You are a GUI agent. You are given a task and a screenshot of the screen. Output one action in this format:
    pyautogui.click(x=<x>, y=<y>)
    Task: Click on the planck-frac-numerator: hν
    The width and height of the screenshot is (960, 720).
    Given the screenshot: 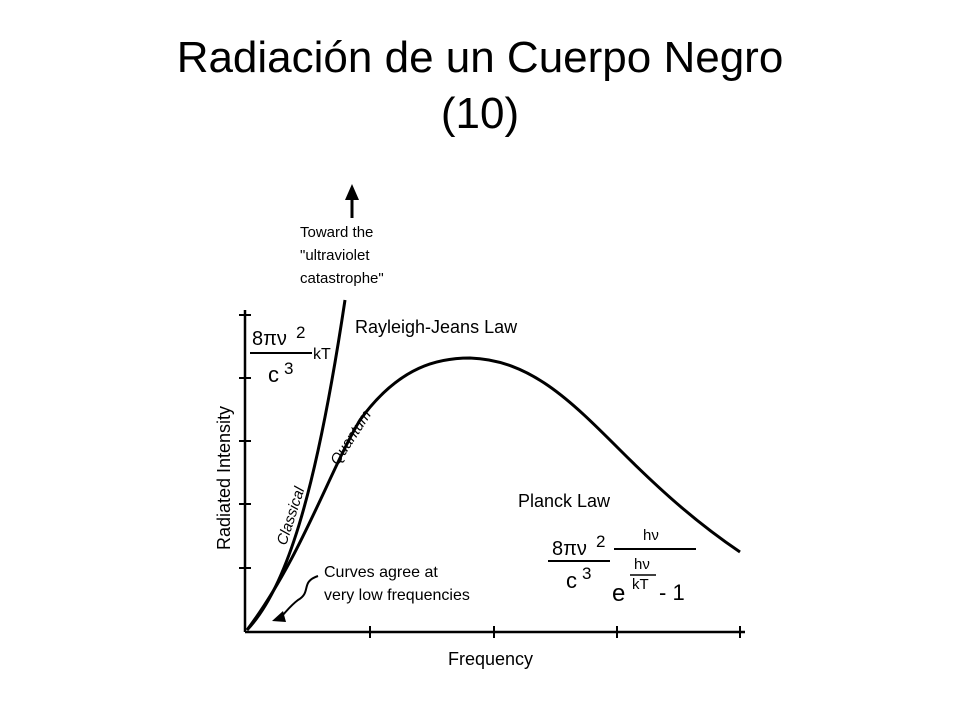 What is the action you would take?
    pyautogui.click(x=651, y=535)
    